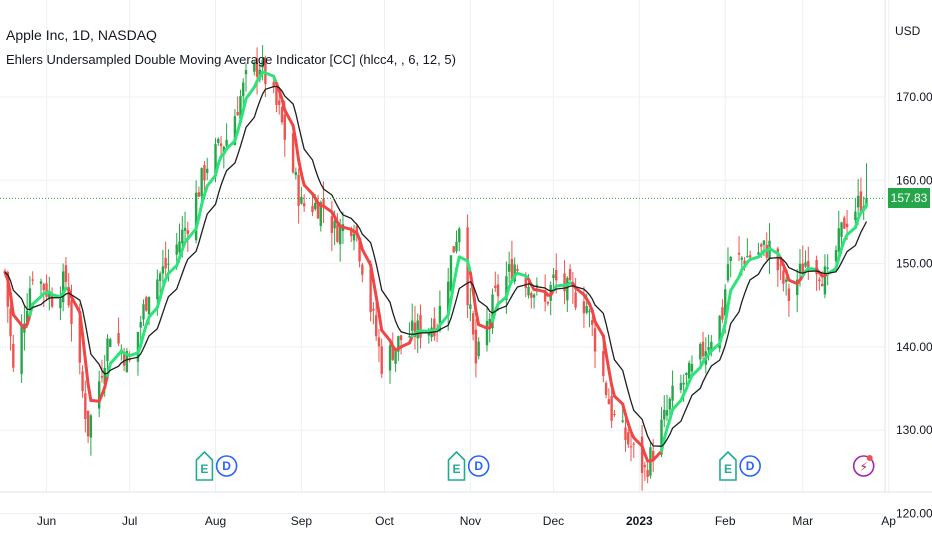 The image size is (932, 550). I want to click on earnings-icon, so click(456, 465).